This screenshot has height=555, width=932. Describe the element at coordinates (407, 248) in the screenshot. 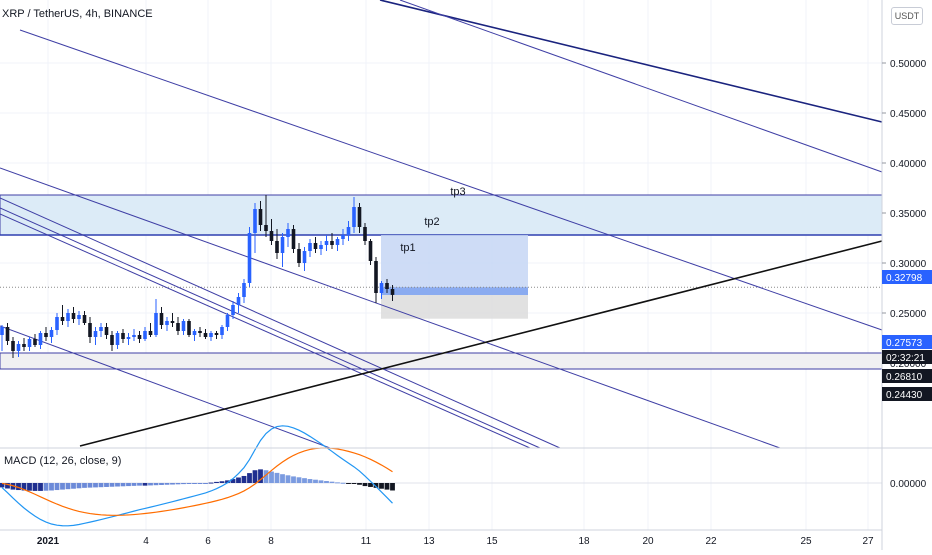

I see `annotation-tp1: tp1` at that location.